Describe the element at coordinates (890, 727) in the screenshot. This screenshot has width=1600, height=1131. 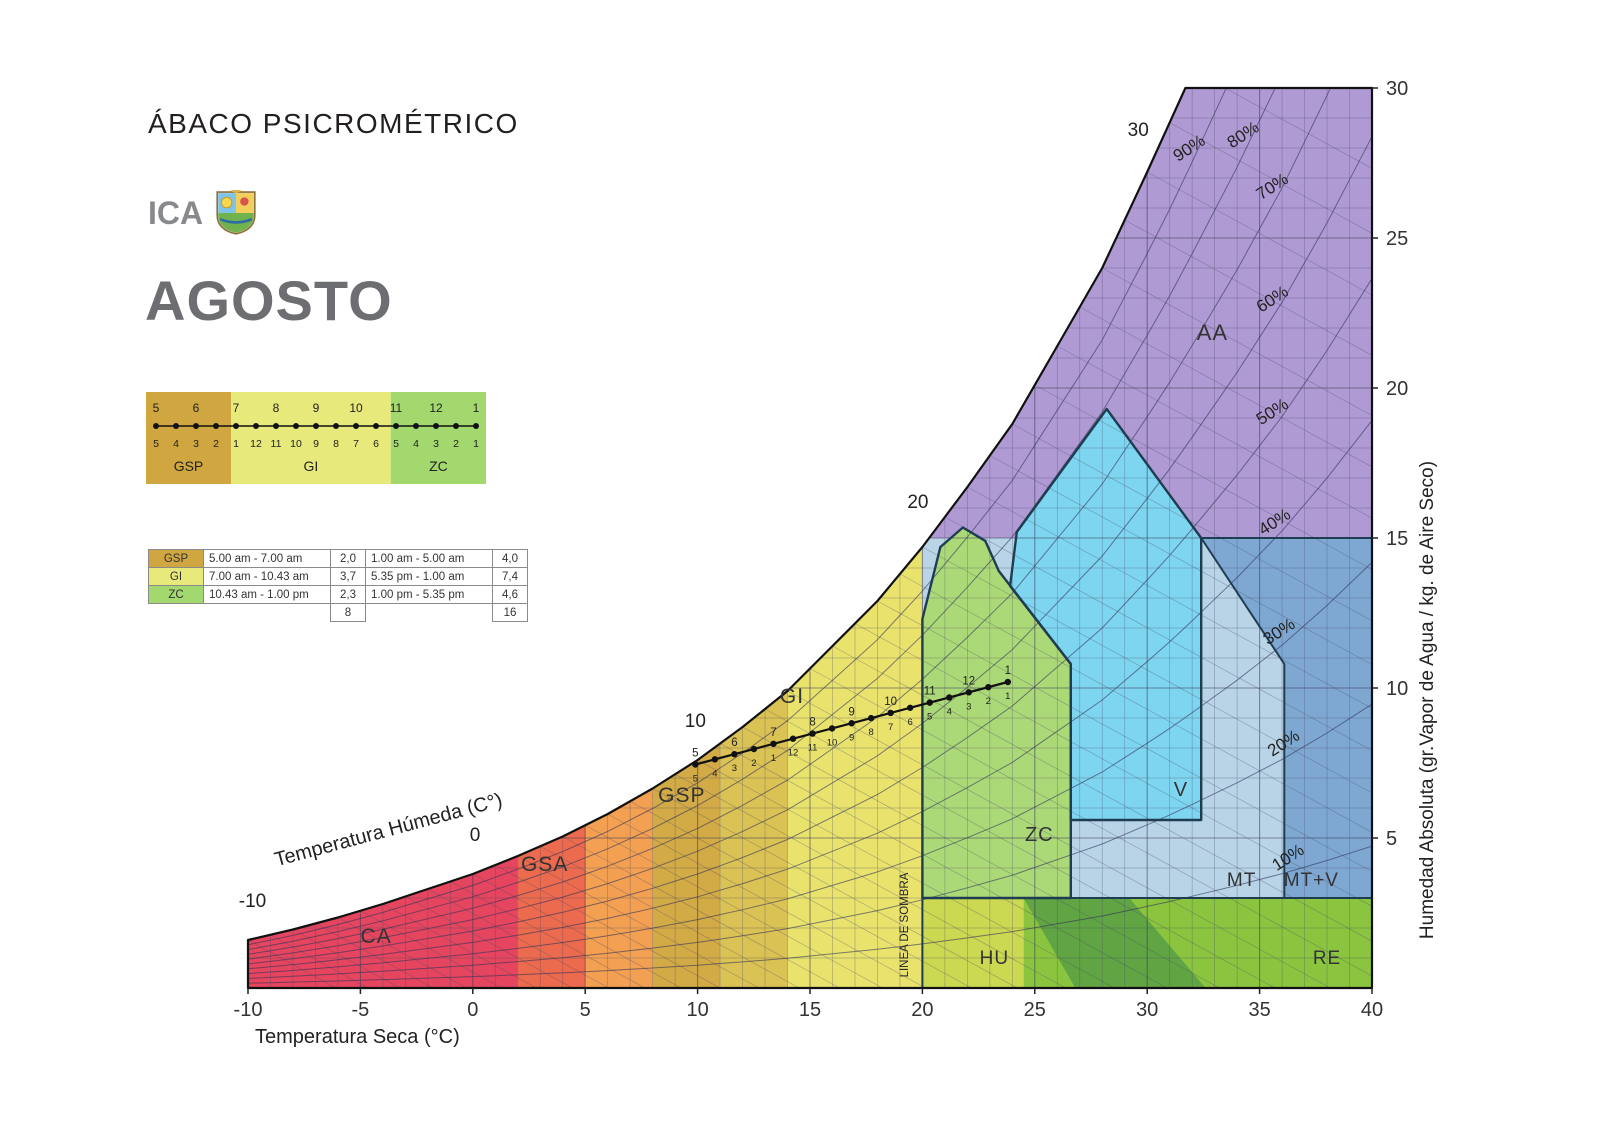
I see `trace-hour-bottom: 7` at that location.